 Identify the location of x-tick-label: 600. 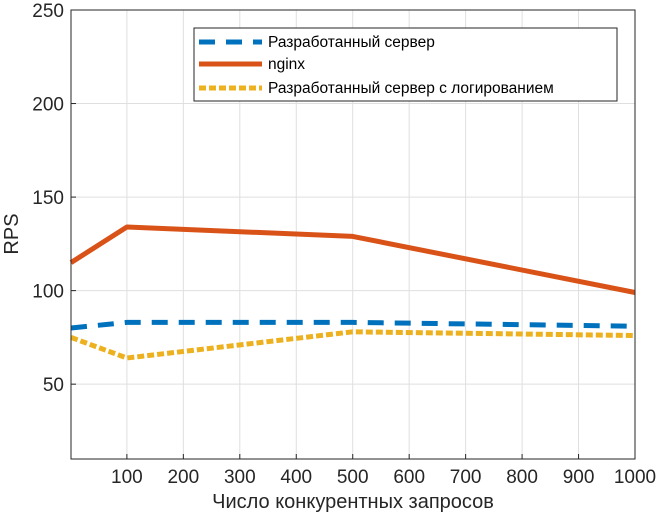
(409, 477).